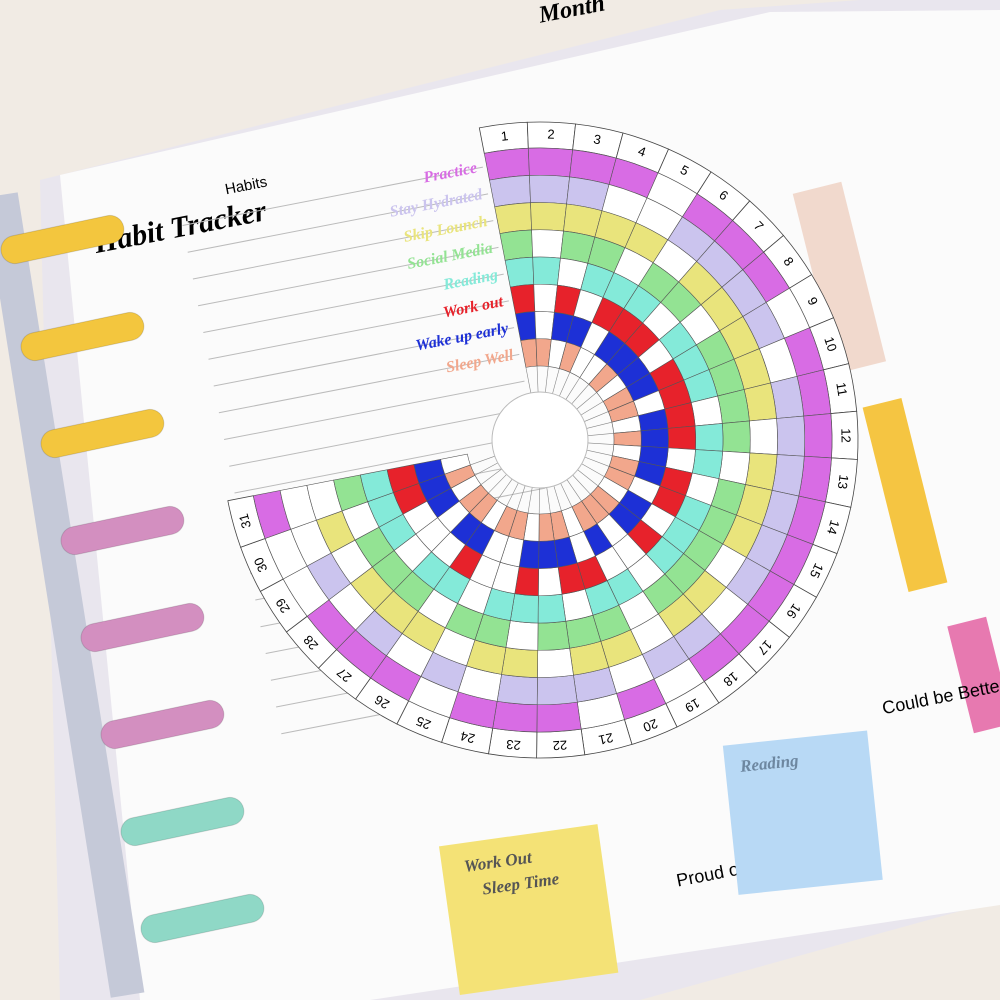  What do you see at coordinates (504, 136) in the screenshot?
I see `day-number: 1` at bounding box center [504, 136].